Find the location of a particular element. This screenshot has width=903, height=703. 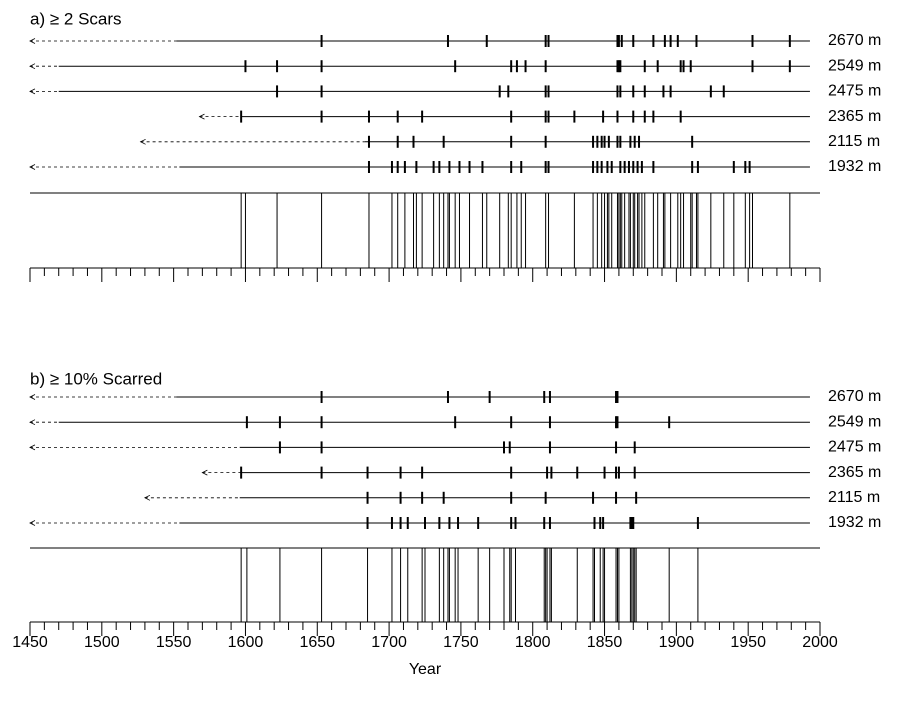

x-tick-label: 1450 is located at coordinates (30, 642).